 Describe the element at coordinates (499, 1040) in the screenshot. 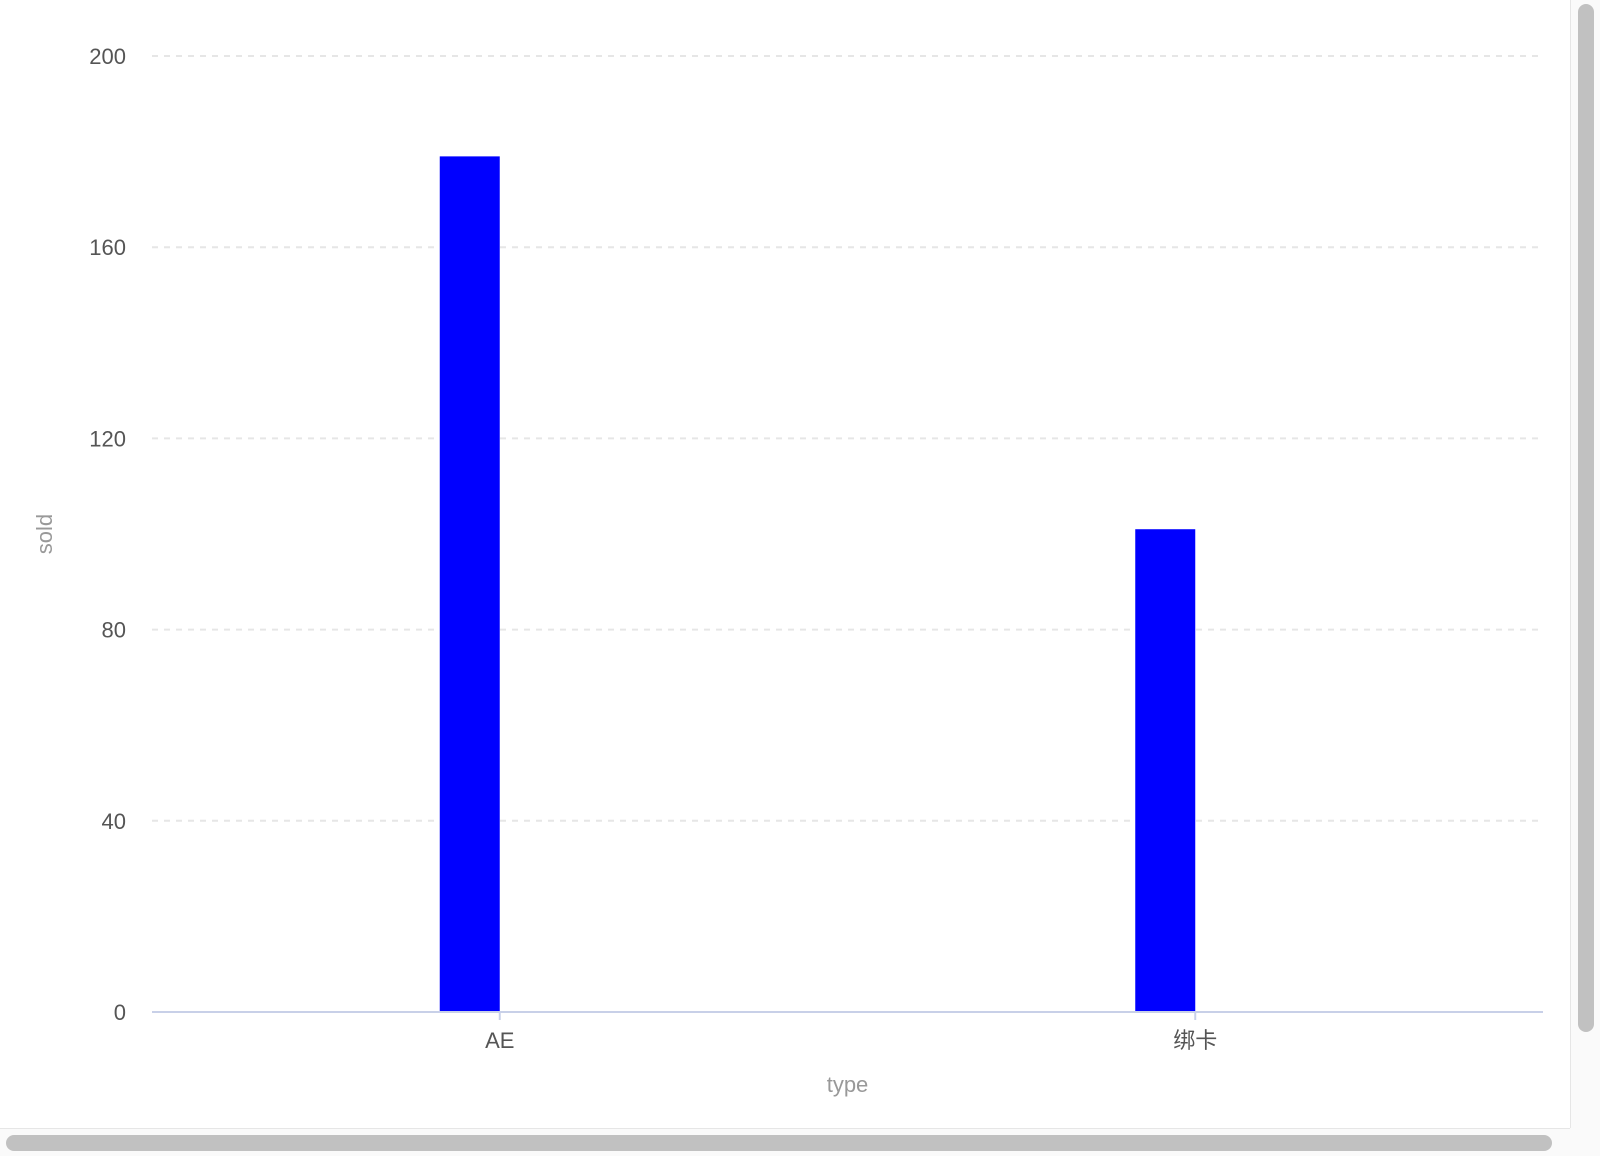

I see `x-tick-label: AE` at that location.